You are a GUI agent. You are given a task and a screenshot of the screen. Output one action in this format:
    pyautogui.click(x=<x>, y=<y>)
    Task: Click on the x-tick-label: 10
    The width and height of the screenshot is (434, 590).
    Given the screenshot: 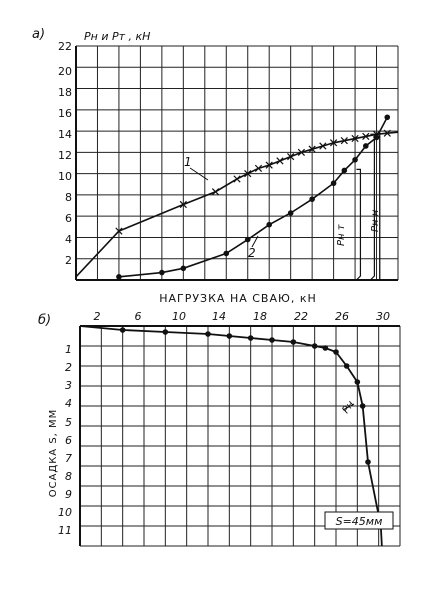 What is the action you would take?
    pyautogui.click(x=179, y=316)
    